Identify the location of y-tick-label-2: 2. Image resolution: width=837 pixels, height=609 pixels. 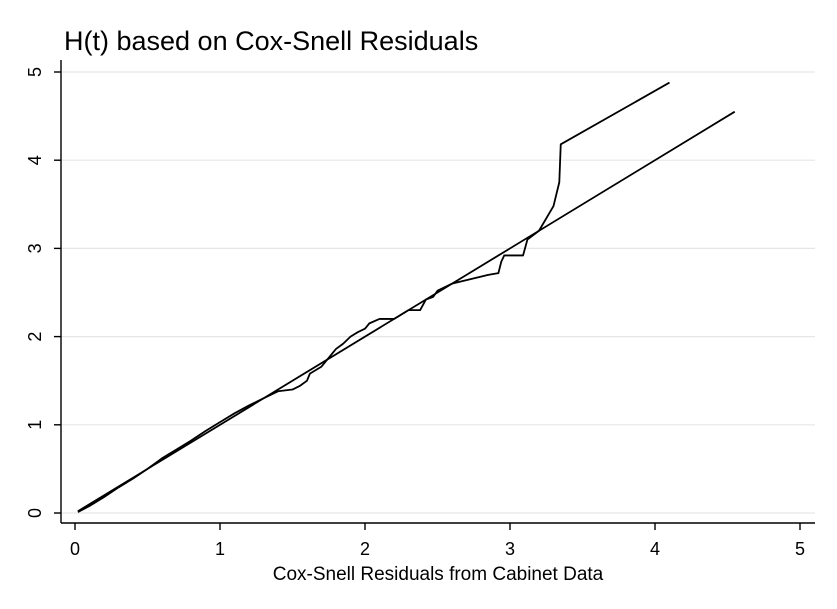
(35, 337).